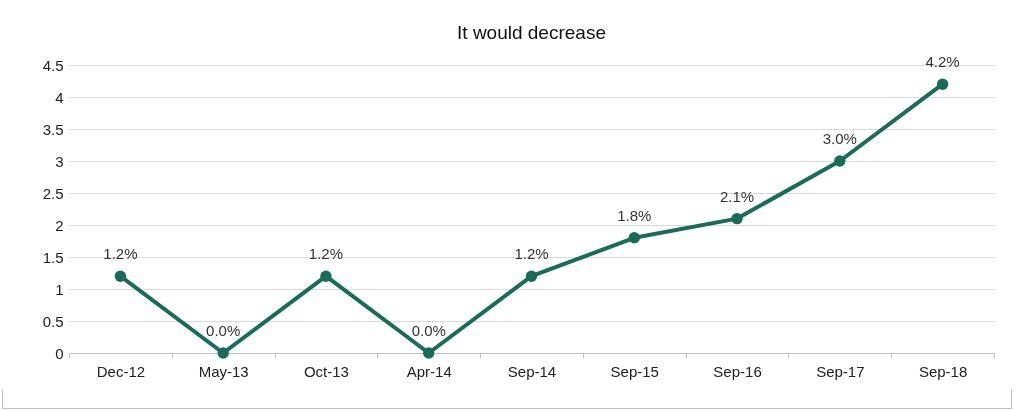  Describe the element at coordinates (59, 289) in the screenshot. I see `y-tick-label: 1` at that location.